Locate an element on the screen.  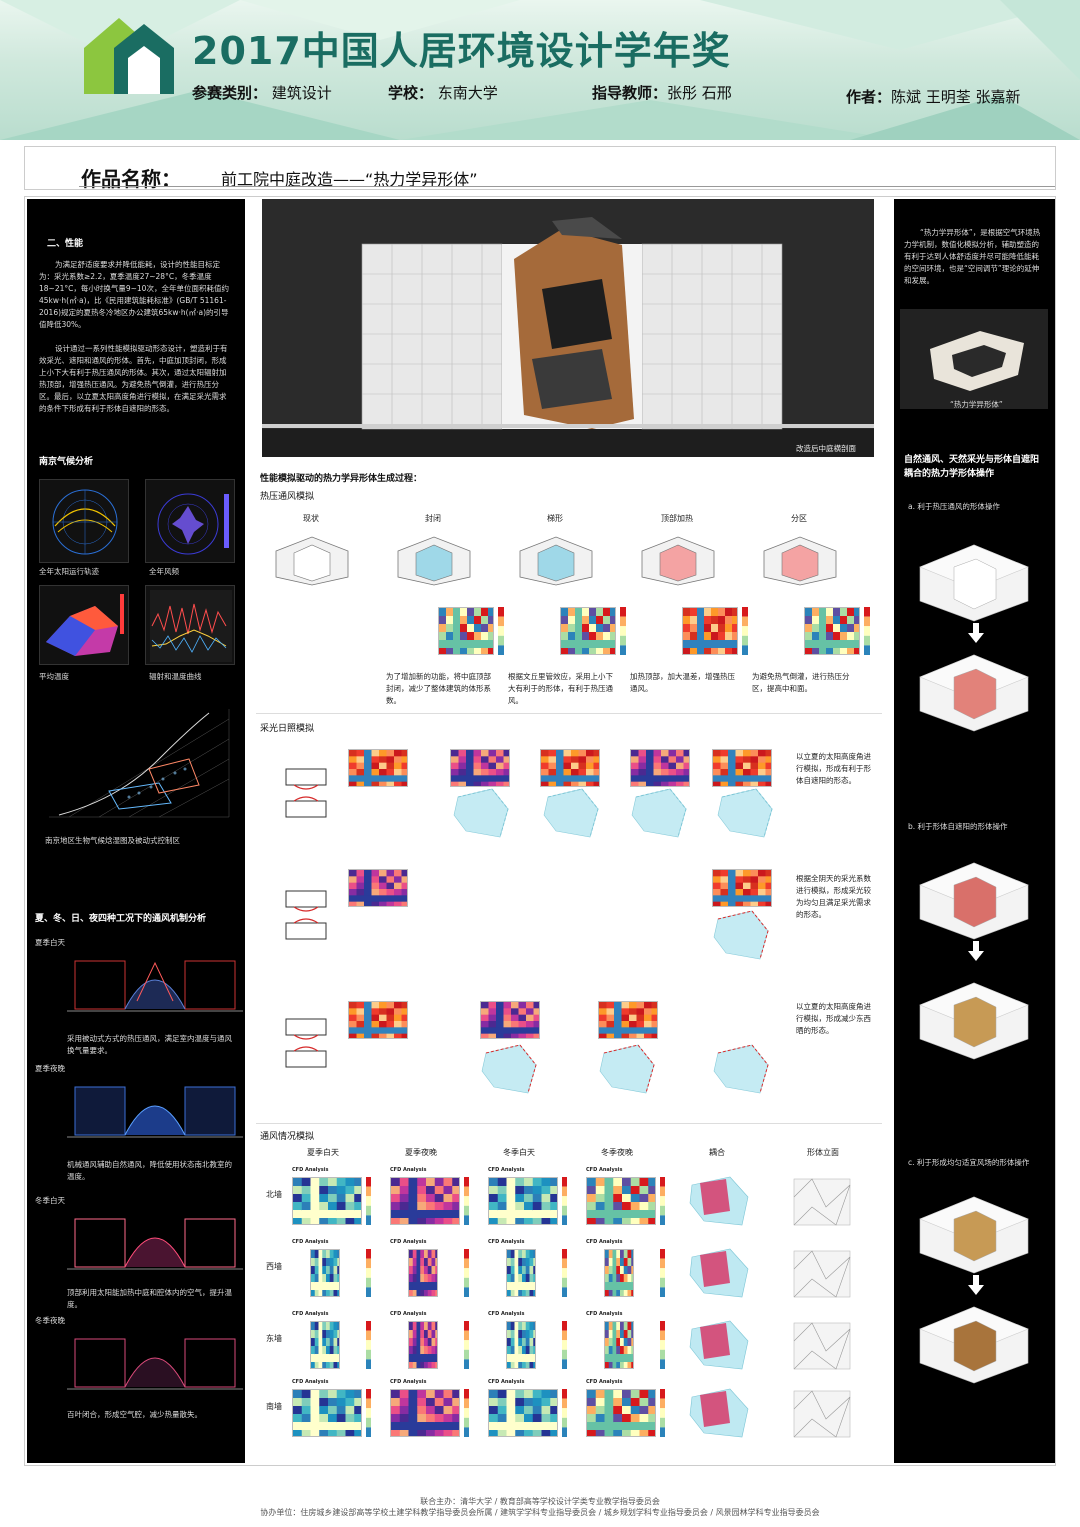
award-logo is located at coordinates (129, 56).